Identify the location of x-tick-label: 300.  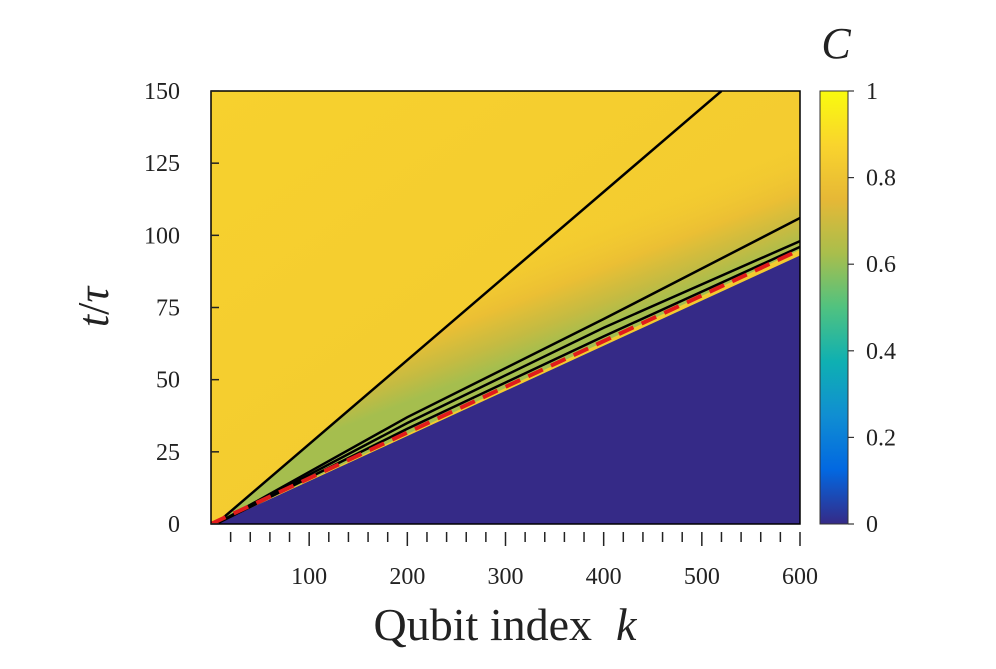
(506, 577).